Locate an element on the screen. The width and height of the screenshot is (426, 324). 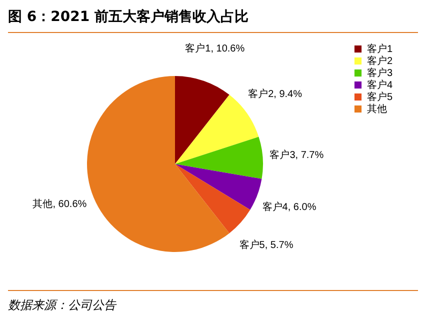
legend-label: 客户4 is located at coordinates (380, 85).